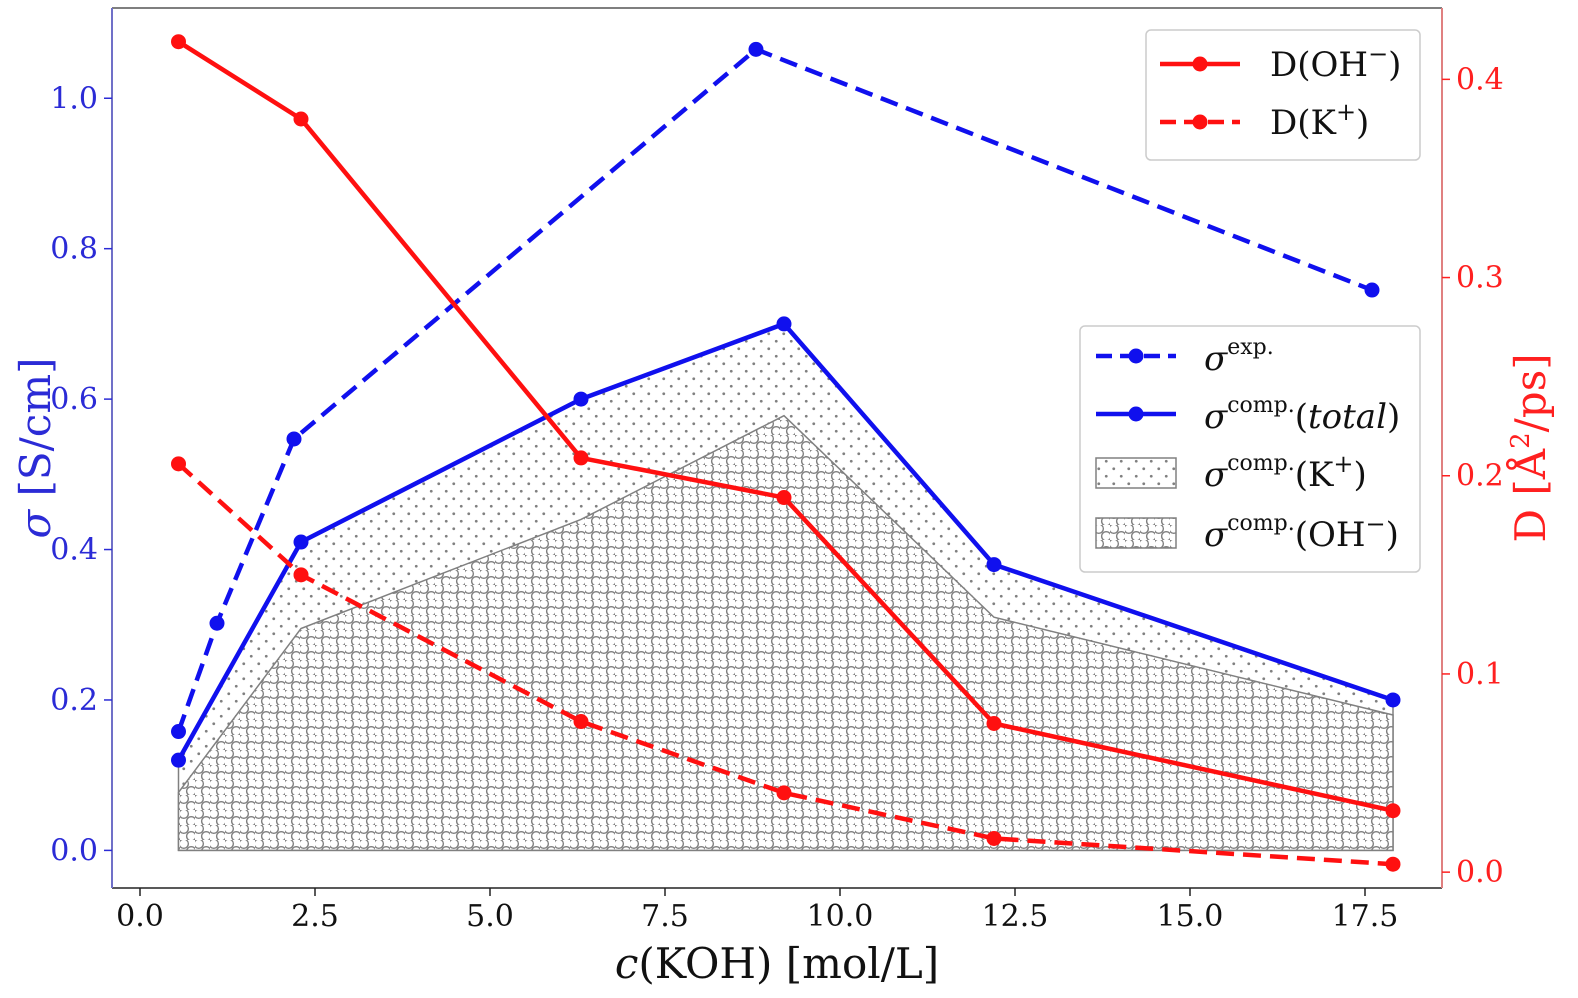 The image size is (1578, 998). What do you see at coordinates (788, 963) in the screenshot?
I see `x-axis-rest: (KOH) [mol/L]` at bounding box center [788, 963].